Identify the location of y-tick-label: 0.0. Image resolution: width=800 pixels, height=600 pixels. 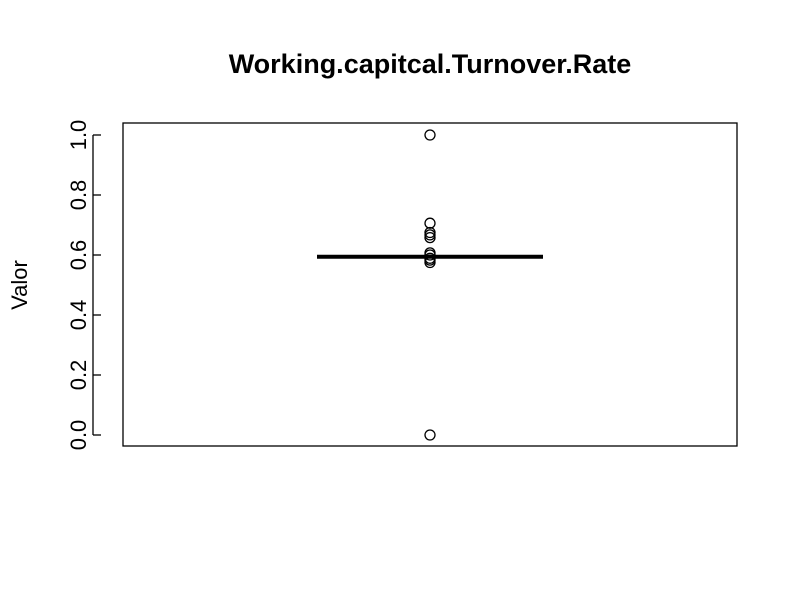
(78, 435).